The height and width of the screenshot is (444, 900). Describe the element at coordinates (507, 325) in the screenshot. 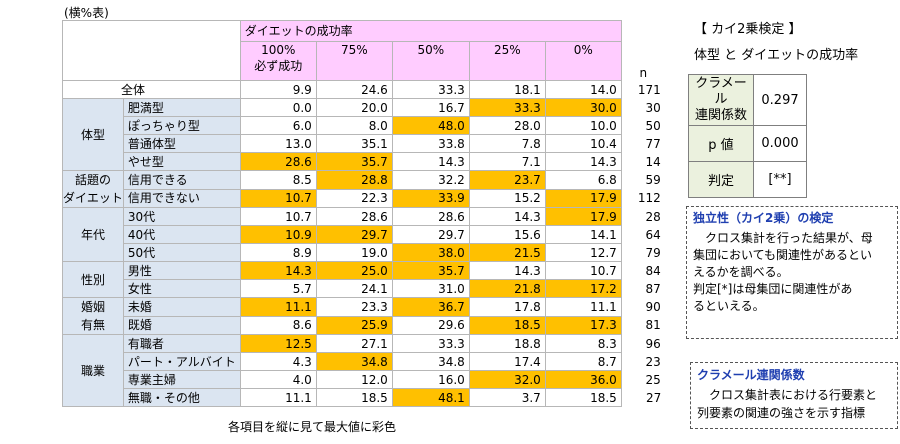

I see `value-cell-highlighted: 18.5` at that location.